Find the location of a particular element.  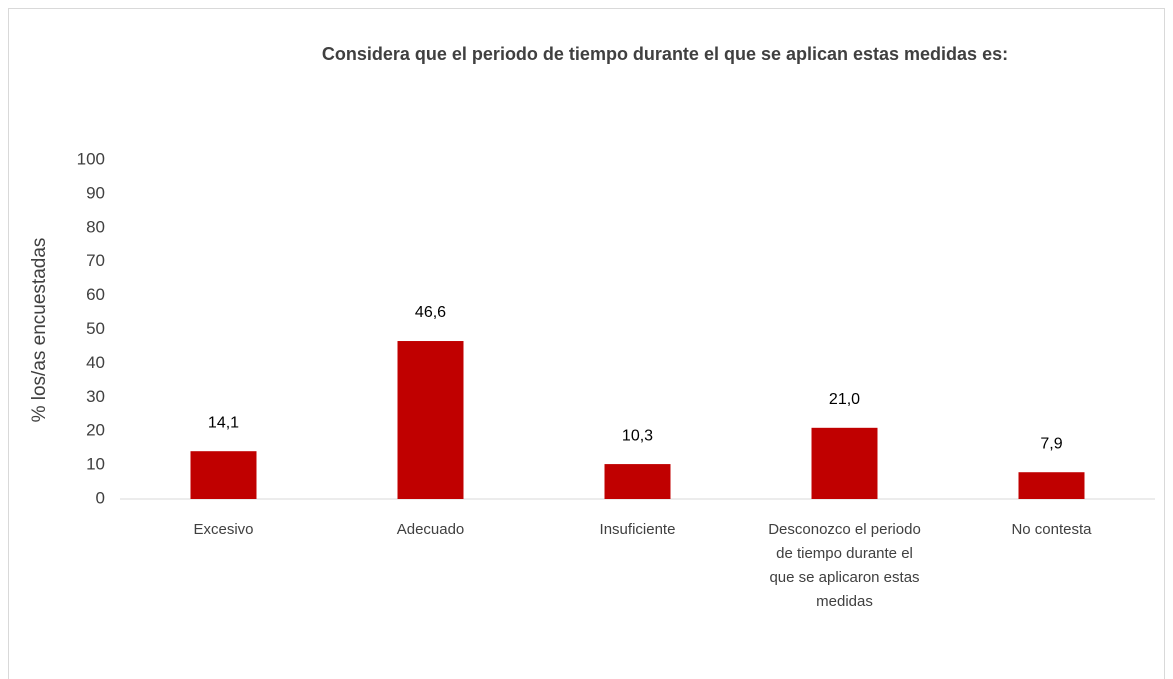

y-tick-label: 20 is located at coordinates (95, 430).